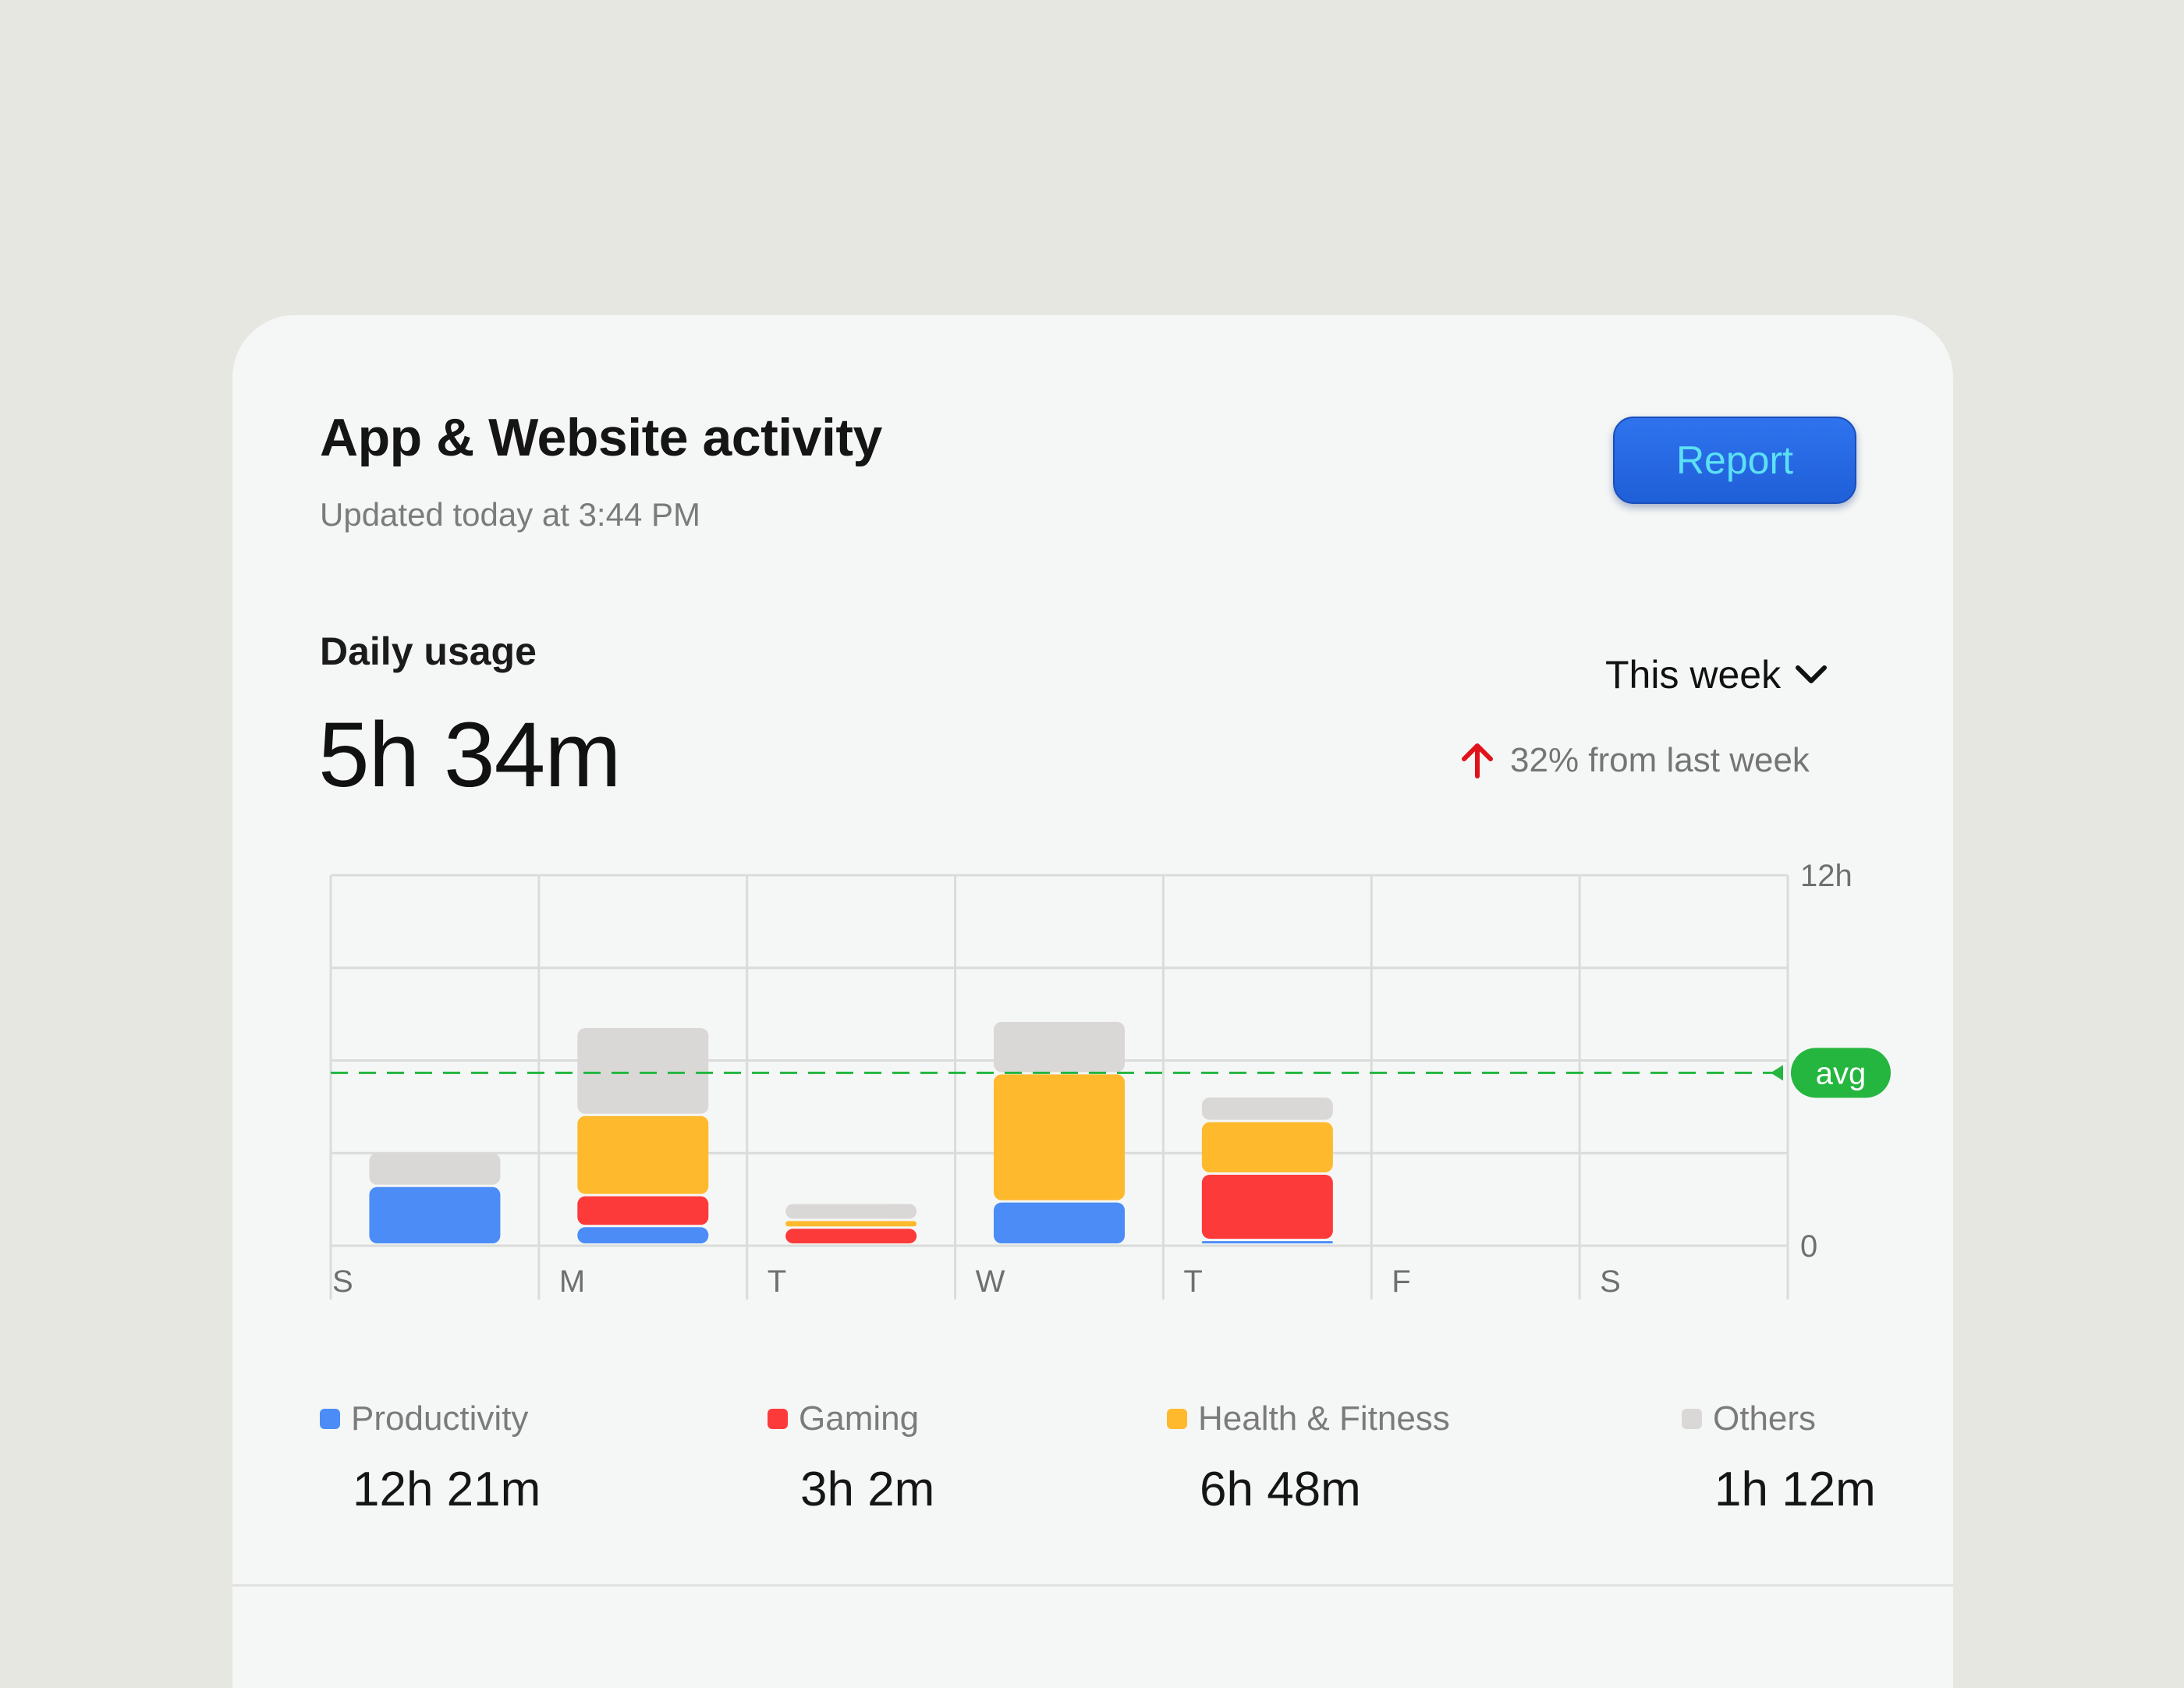 Image resolution: width=2184 pixels, height=1688 pixels. Describe the element at coordinates (431, 1458) in the screenshot. I see `legend-productivity: Productivity 12h 21m` at that location.